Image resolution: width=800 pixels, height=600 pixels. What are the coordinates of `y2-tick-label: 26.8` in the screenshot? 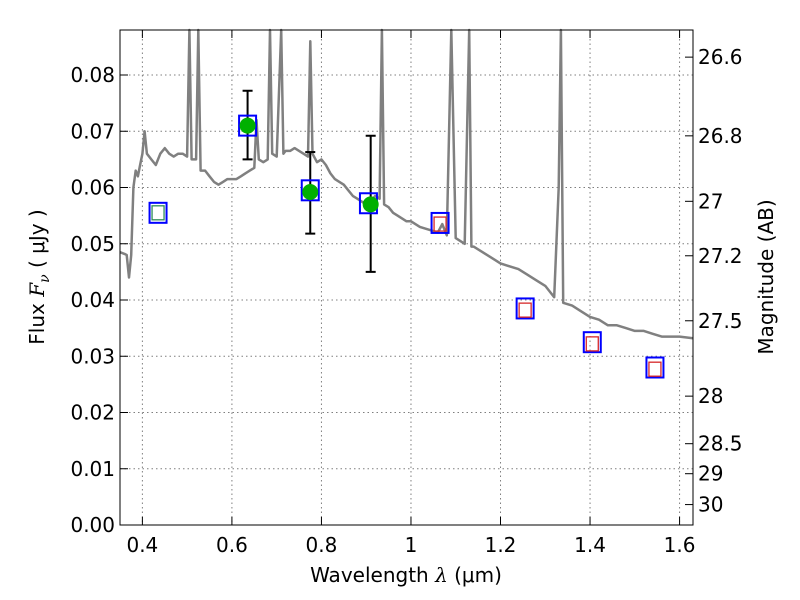 It's located at (720, 136).